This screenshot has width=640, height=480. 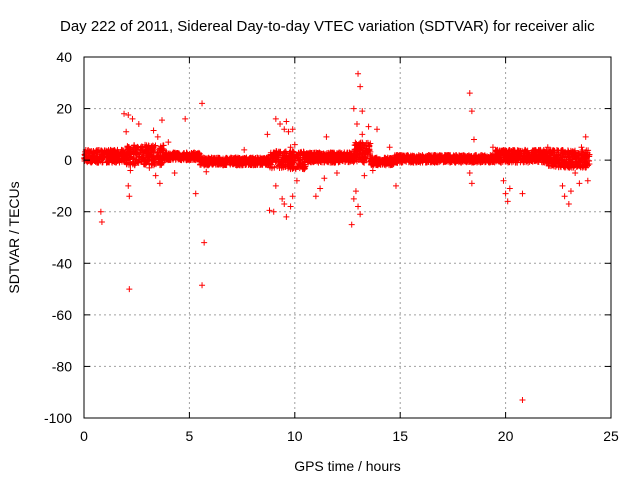 What do you see at coordinates (611, 436) in the screenshot?
I see `x-tick-label: 25` at bounding box center [611, 436].